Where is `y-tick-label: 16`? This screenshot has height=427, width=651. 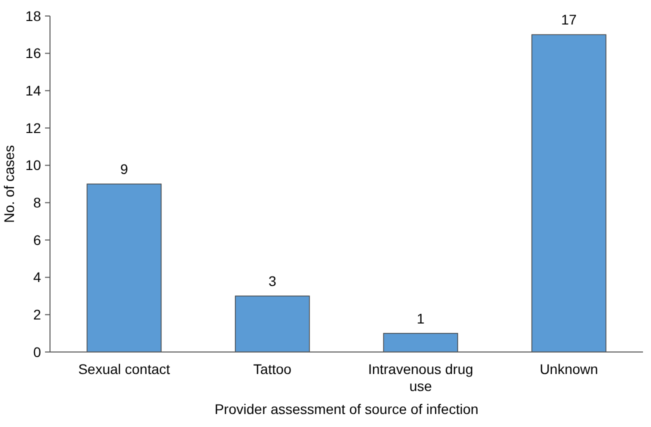
y-tick-label: 16 is located at coordinates (33, 53).